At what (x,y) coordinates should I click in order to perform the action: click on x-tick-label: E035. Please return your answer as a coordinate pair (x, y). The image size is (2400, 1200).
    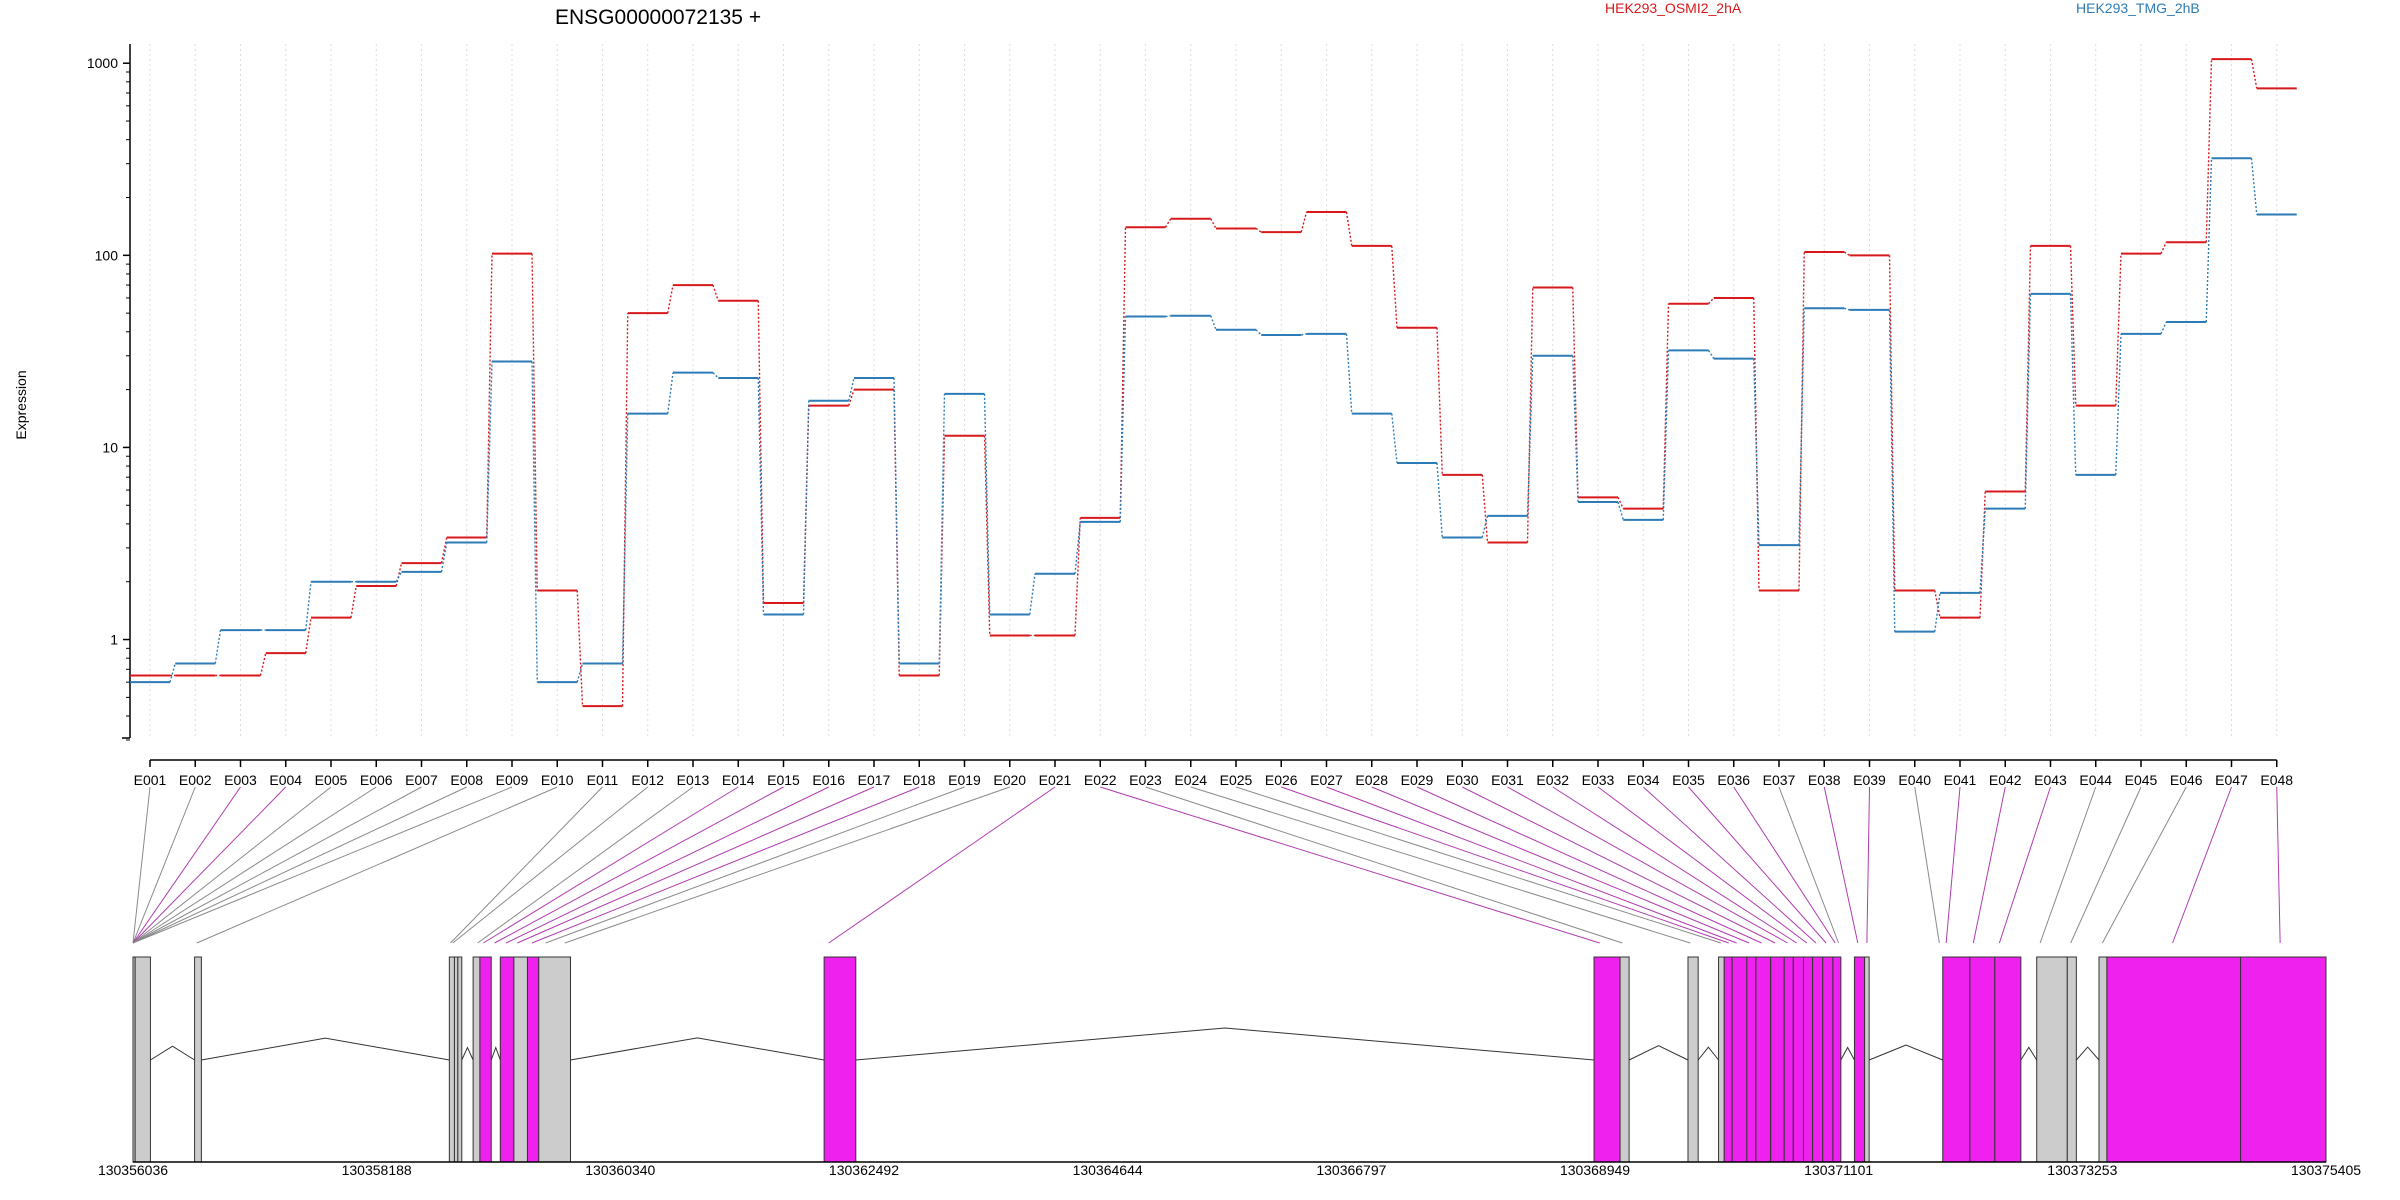
    Looking at the image, I should click on (1688, 780).